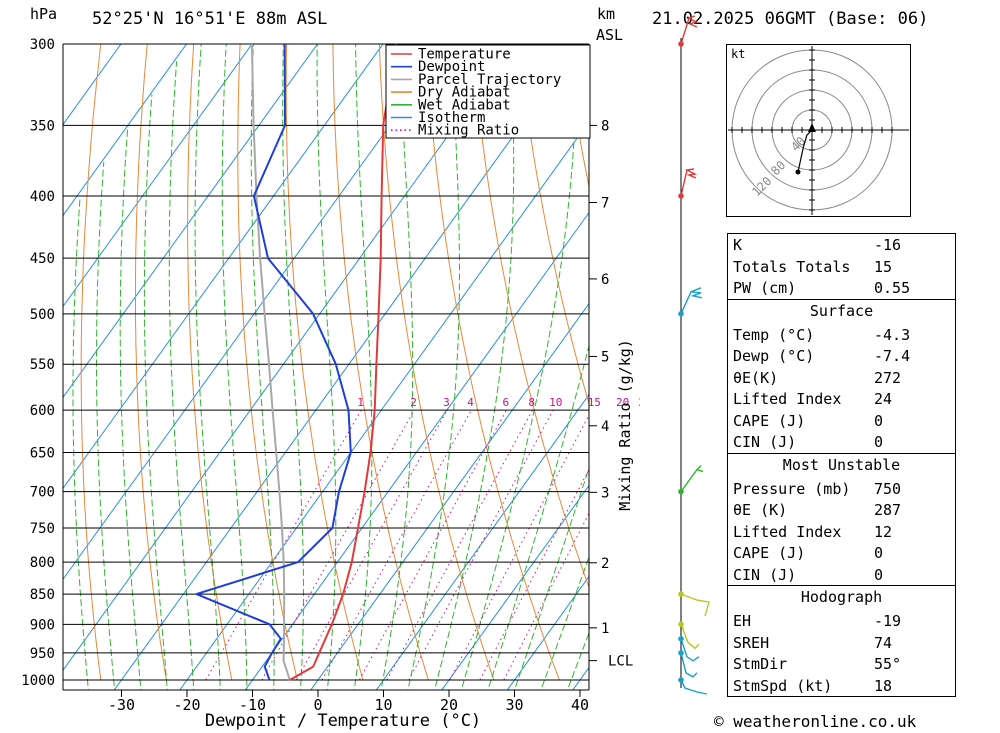  What do you see at coordinates (210, 19) in the screenshot?
I see `location-title: 52°25'N 16°51'E 88m ASL` at bounding box center [210, 19].